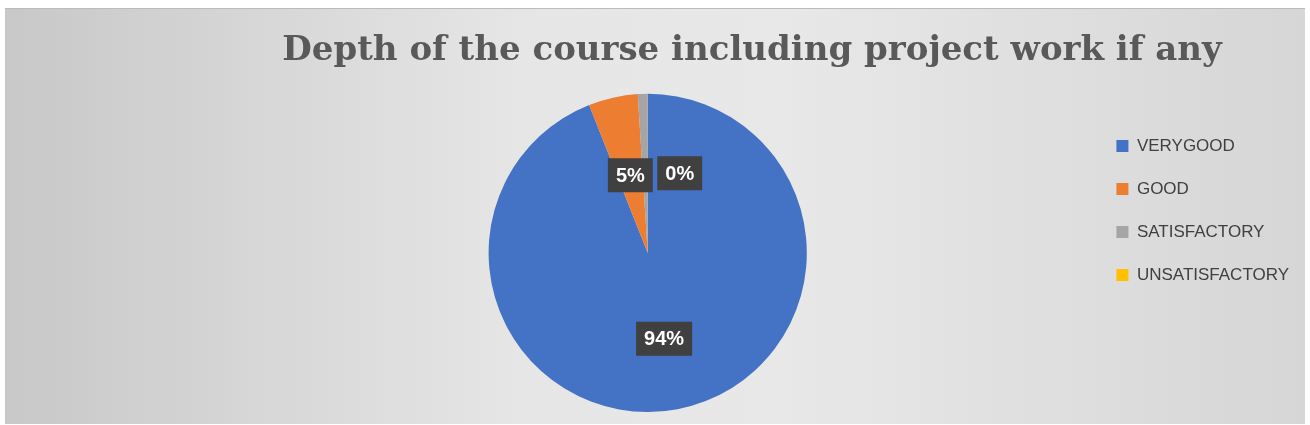 This screenshot has height=425, width=1310. What do you see at coordinates (1200, 231) in the screenshot?
I see `legend-label: SATISFACTORY` at bounding box center [1200, 231].